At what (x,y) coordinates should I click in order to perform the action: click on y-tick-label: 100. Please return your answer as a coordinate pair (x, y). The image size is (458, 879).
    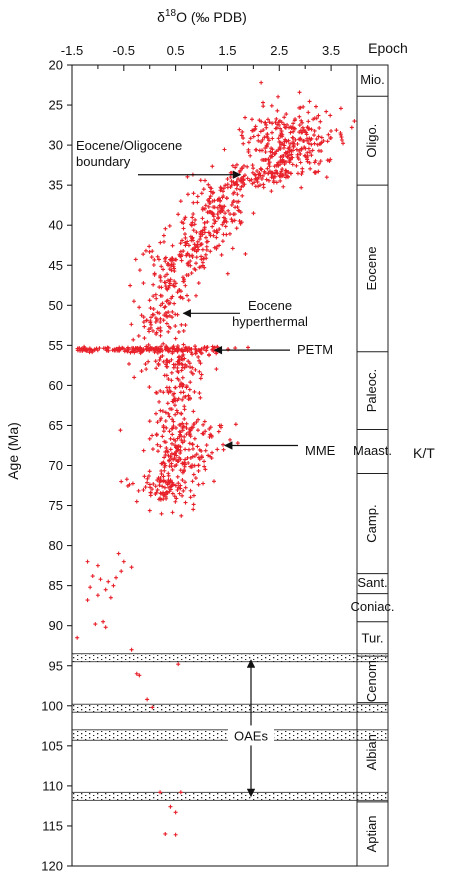
    Looking at the image, I should click on (52, 705).